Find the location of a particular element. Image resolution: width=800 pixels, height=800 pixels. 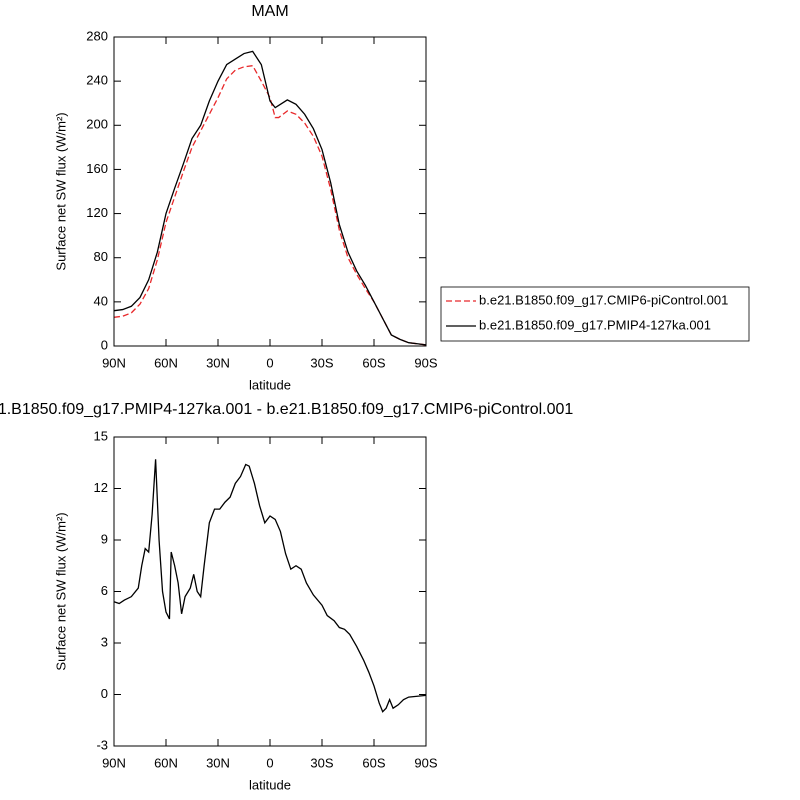

y-tick-label: 160 is located at coordinates (97, 168).